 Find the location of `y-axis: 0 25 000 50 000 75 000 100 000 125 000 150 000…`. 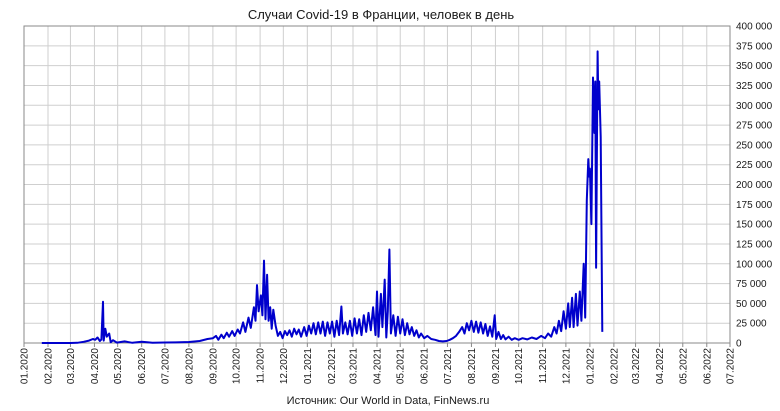

y-axis: 0 25 000 50 000 75 000 100 000 125 000 150 000… is located at coordinates (754, 186).